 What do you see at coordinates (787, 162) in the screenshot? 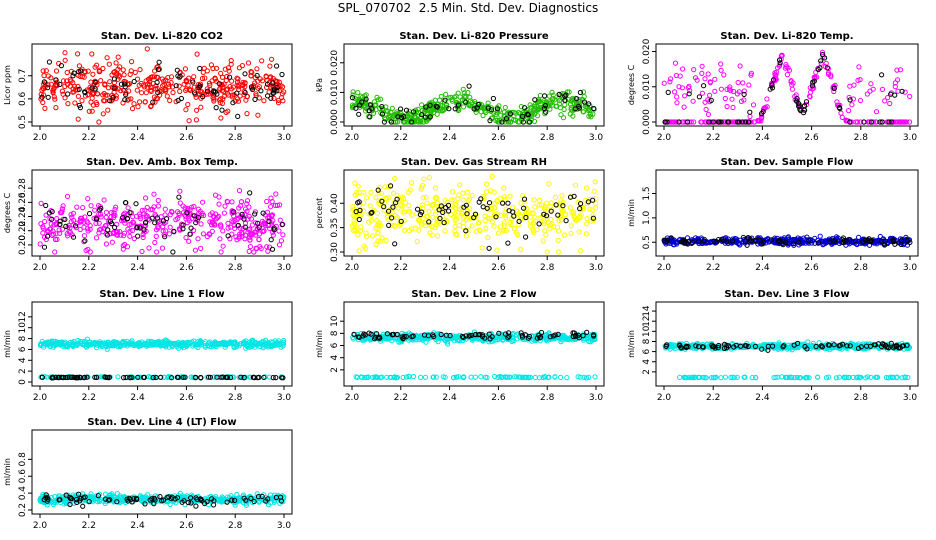
I see `panel-title: Stan. Dev. Sample Flow` at bounding box center [787, 162].